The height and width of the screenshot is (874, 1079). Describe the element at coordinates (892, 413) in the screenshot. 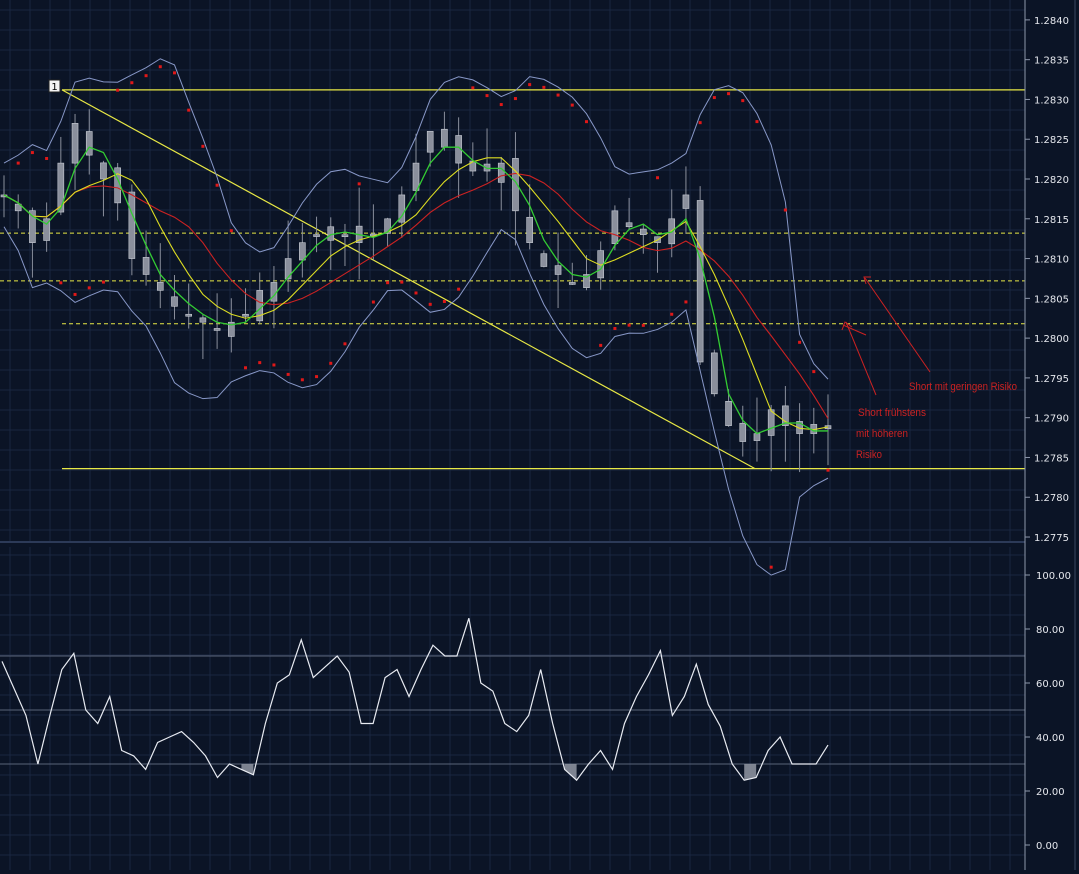

I see `annotation-text: Short frühstens` at that location.